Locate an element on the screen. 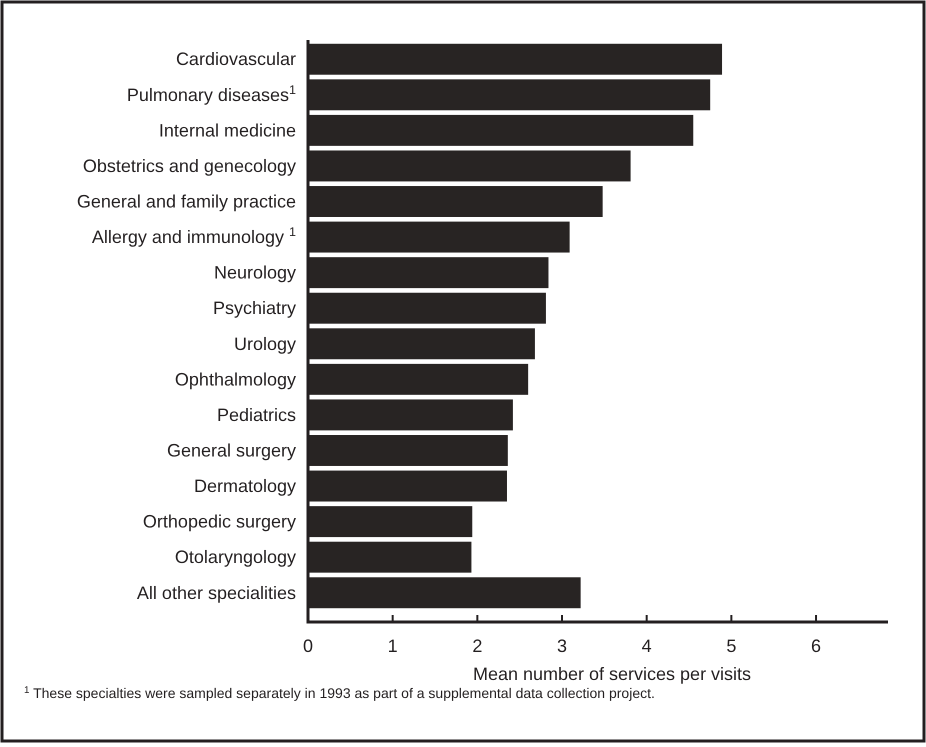 The width and height of the screenshot is (926, 747). y-tick-label: Obstetrics and genecology is located at coordinates (189, 166).